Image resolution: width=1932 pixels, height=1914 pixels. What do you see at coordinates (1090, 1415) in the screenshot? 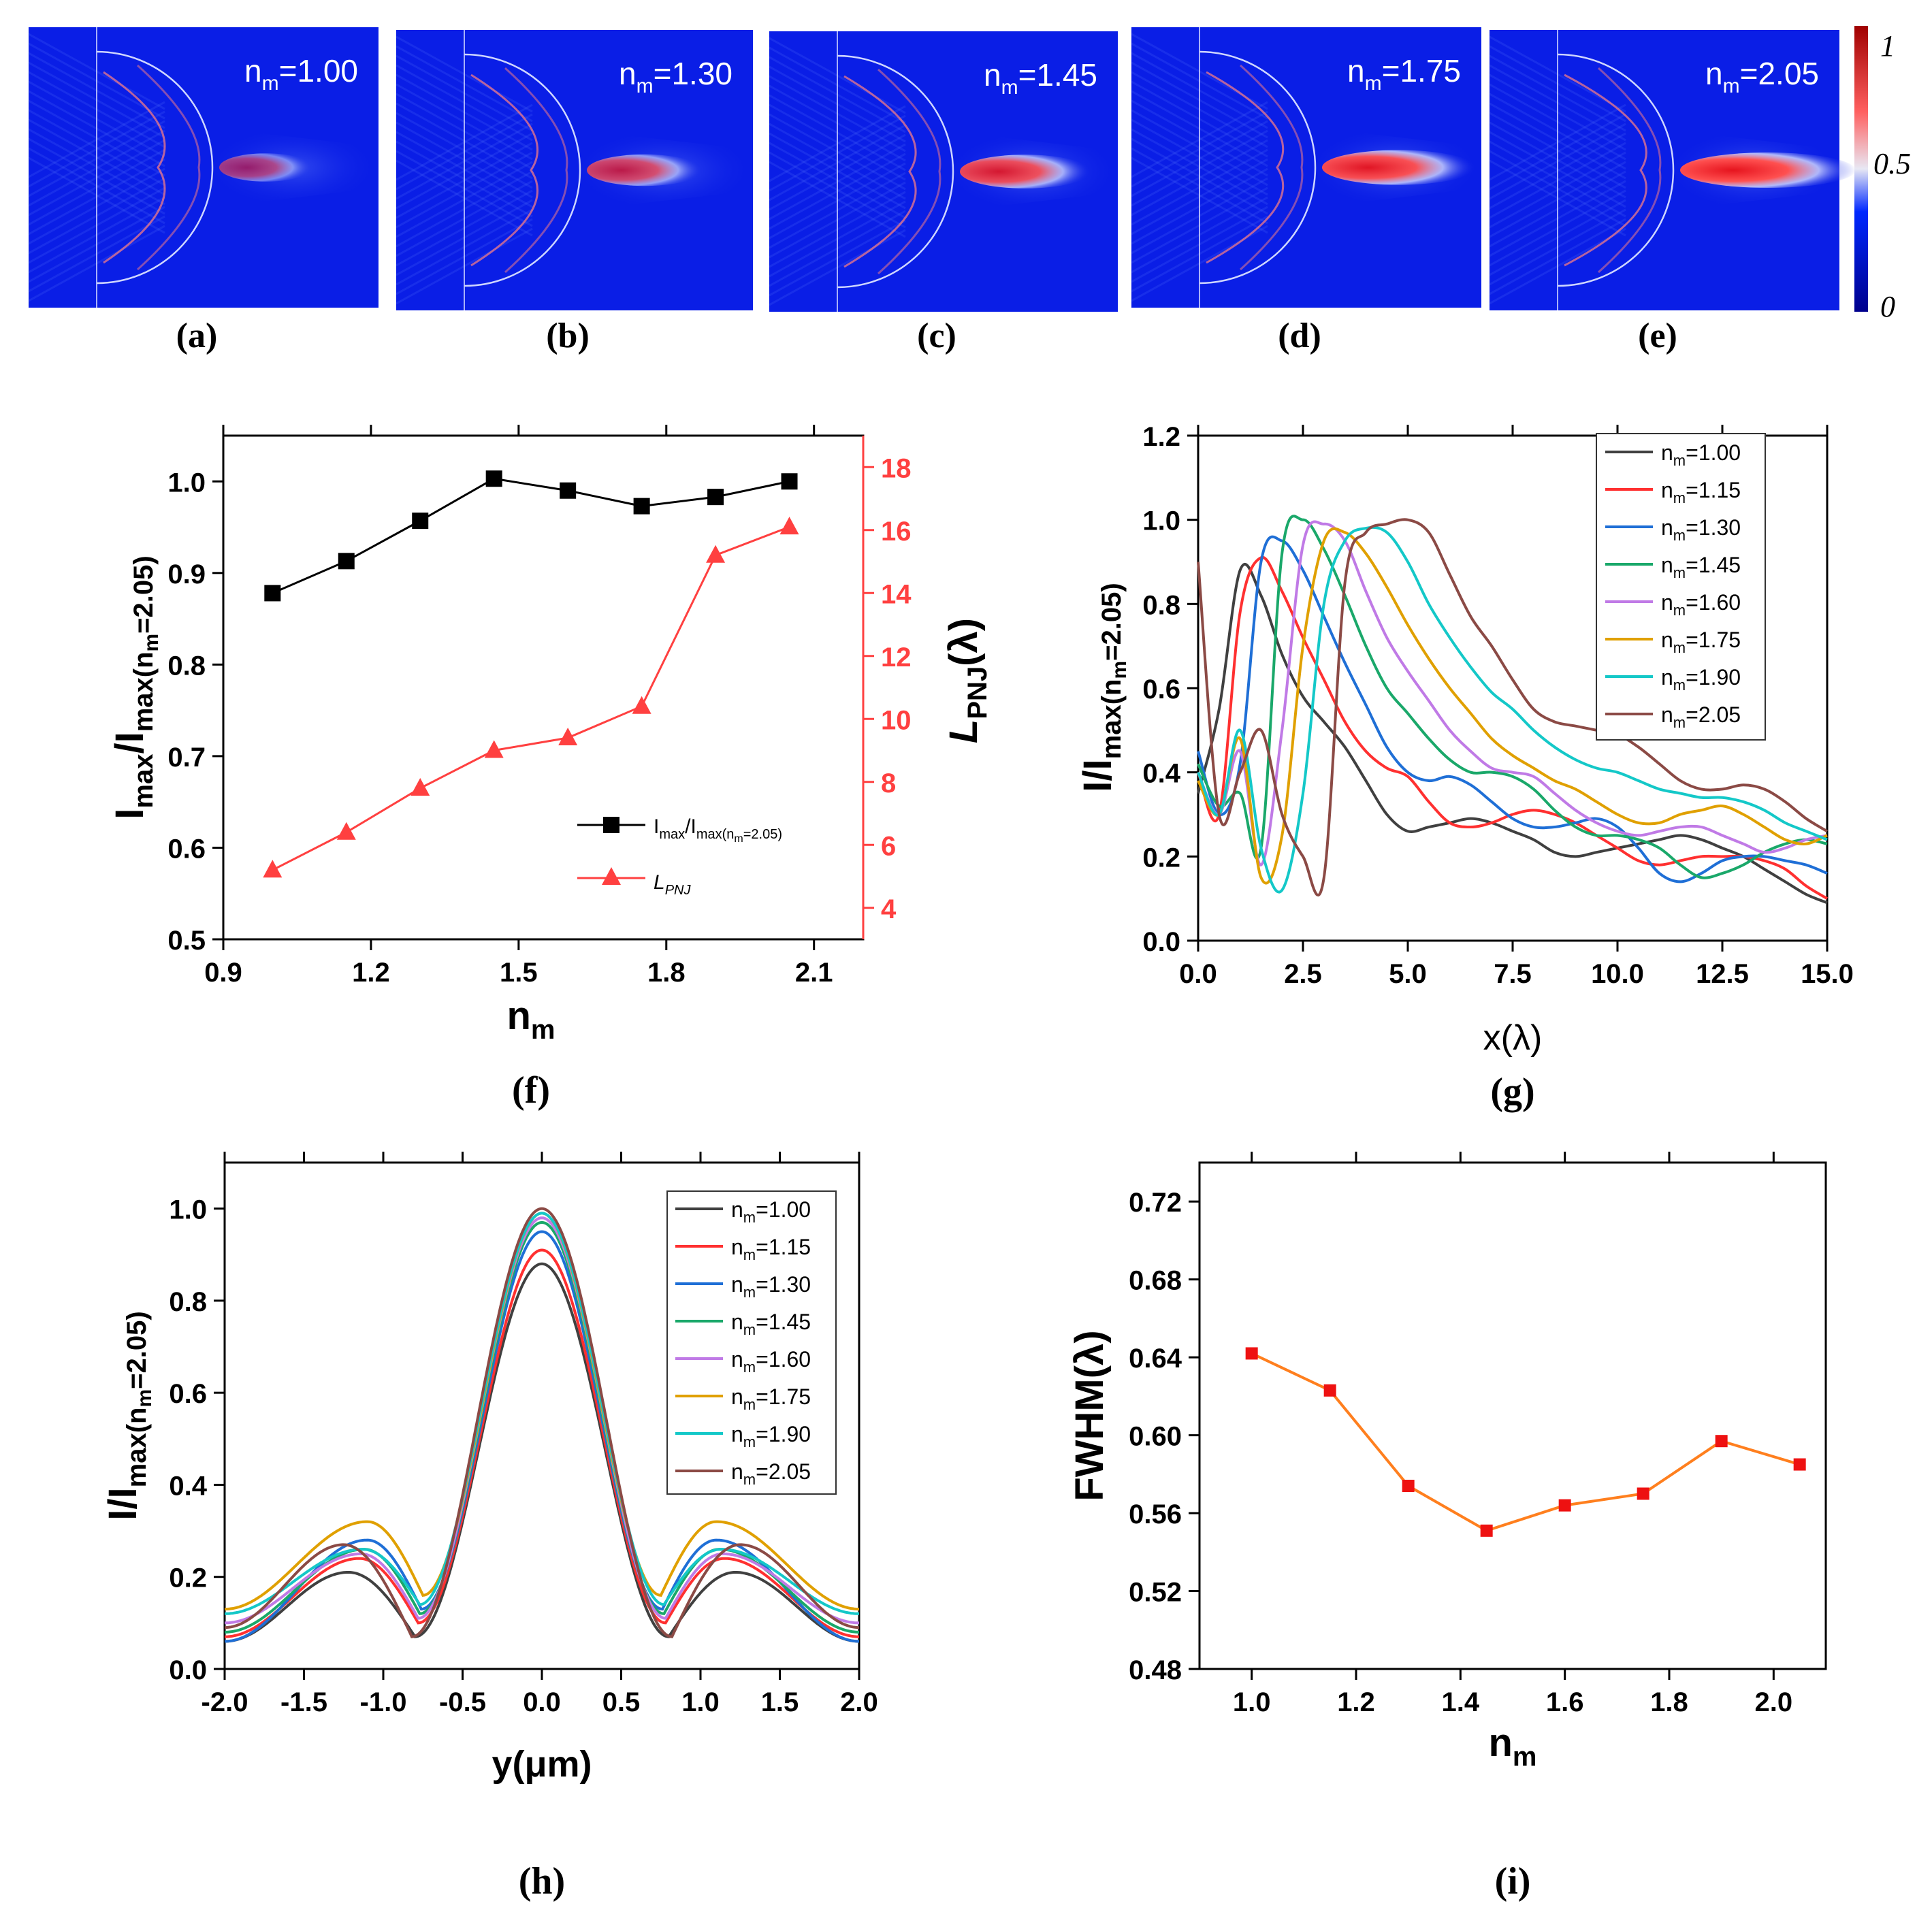
I see `chart-i-ylabel: FWHM(λ)` at bounding box center [1090, 1415].